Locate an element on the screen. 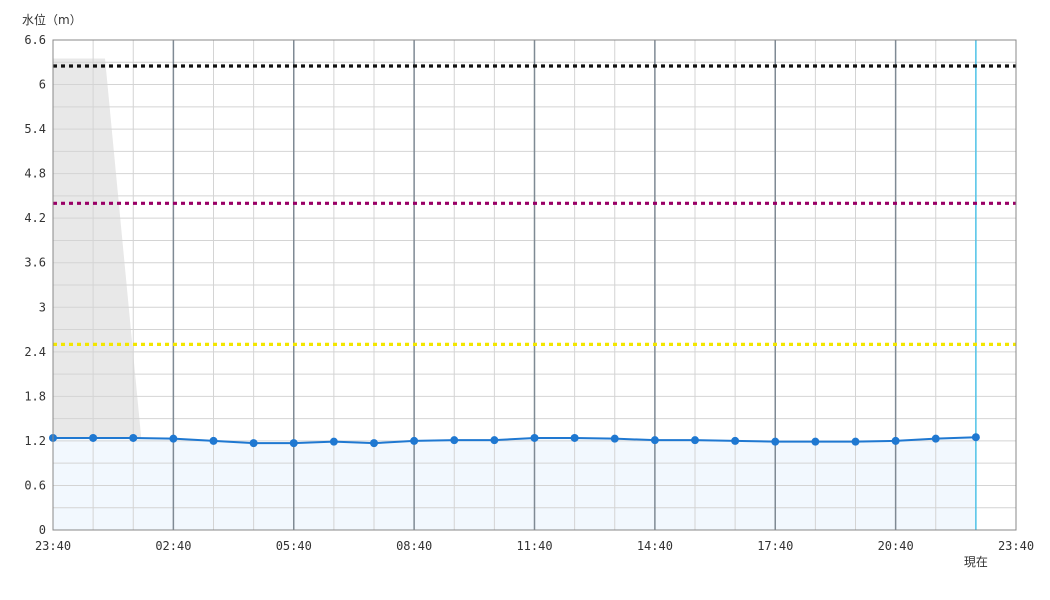 This screenshot has width=1050, height=600. x-tick-label: 11:40 is located at coordinates (534, 546).